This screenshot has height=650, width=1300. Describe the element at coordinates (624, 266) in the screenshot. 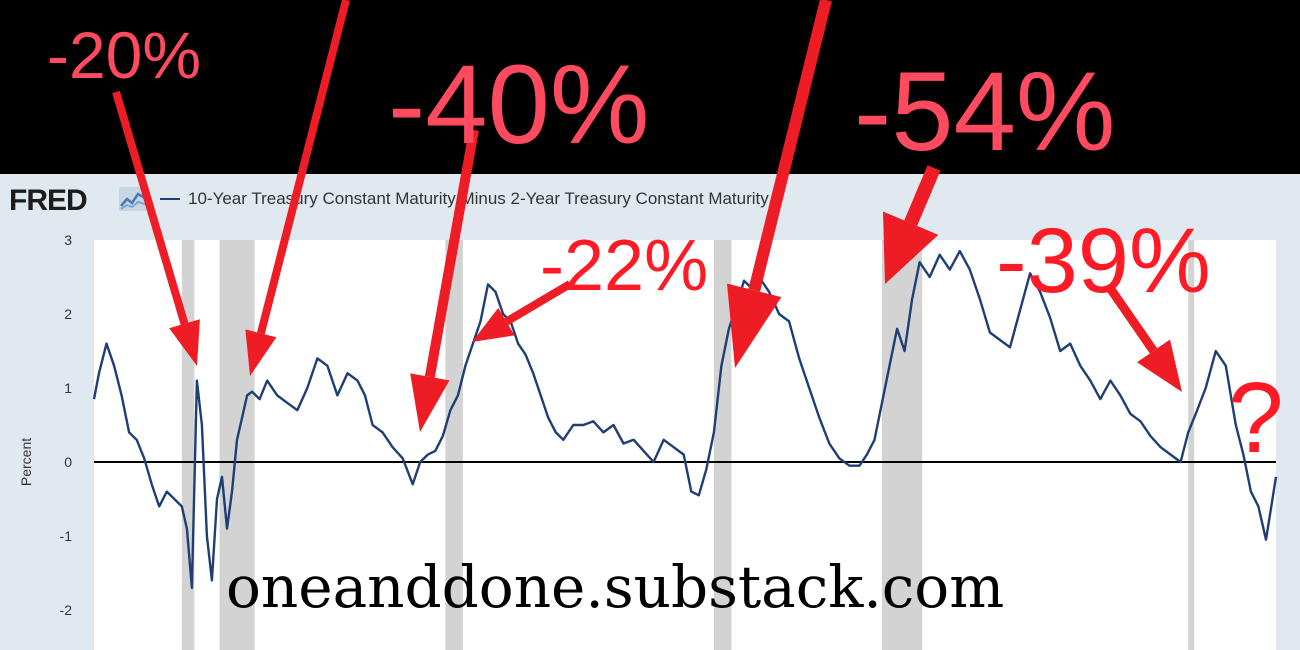

I see `annotation-22: -22%` at that location.